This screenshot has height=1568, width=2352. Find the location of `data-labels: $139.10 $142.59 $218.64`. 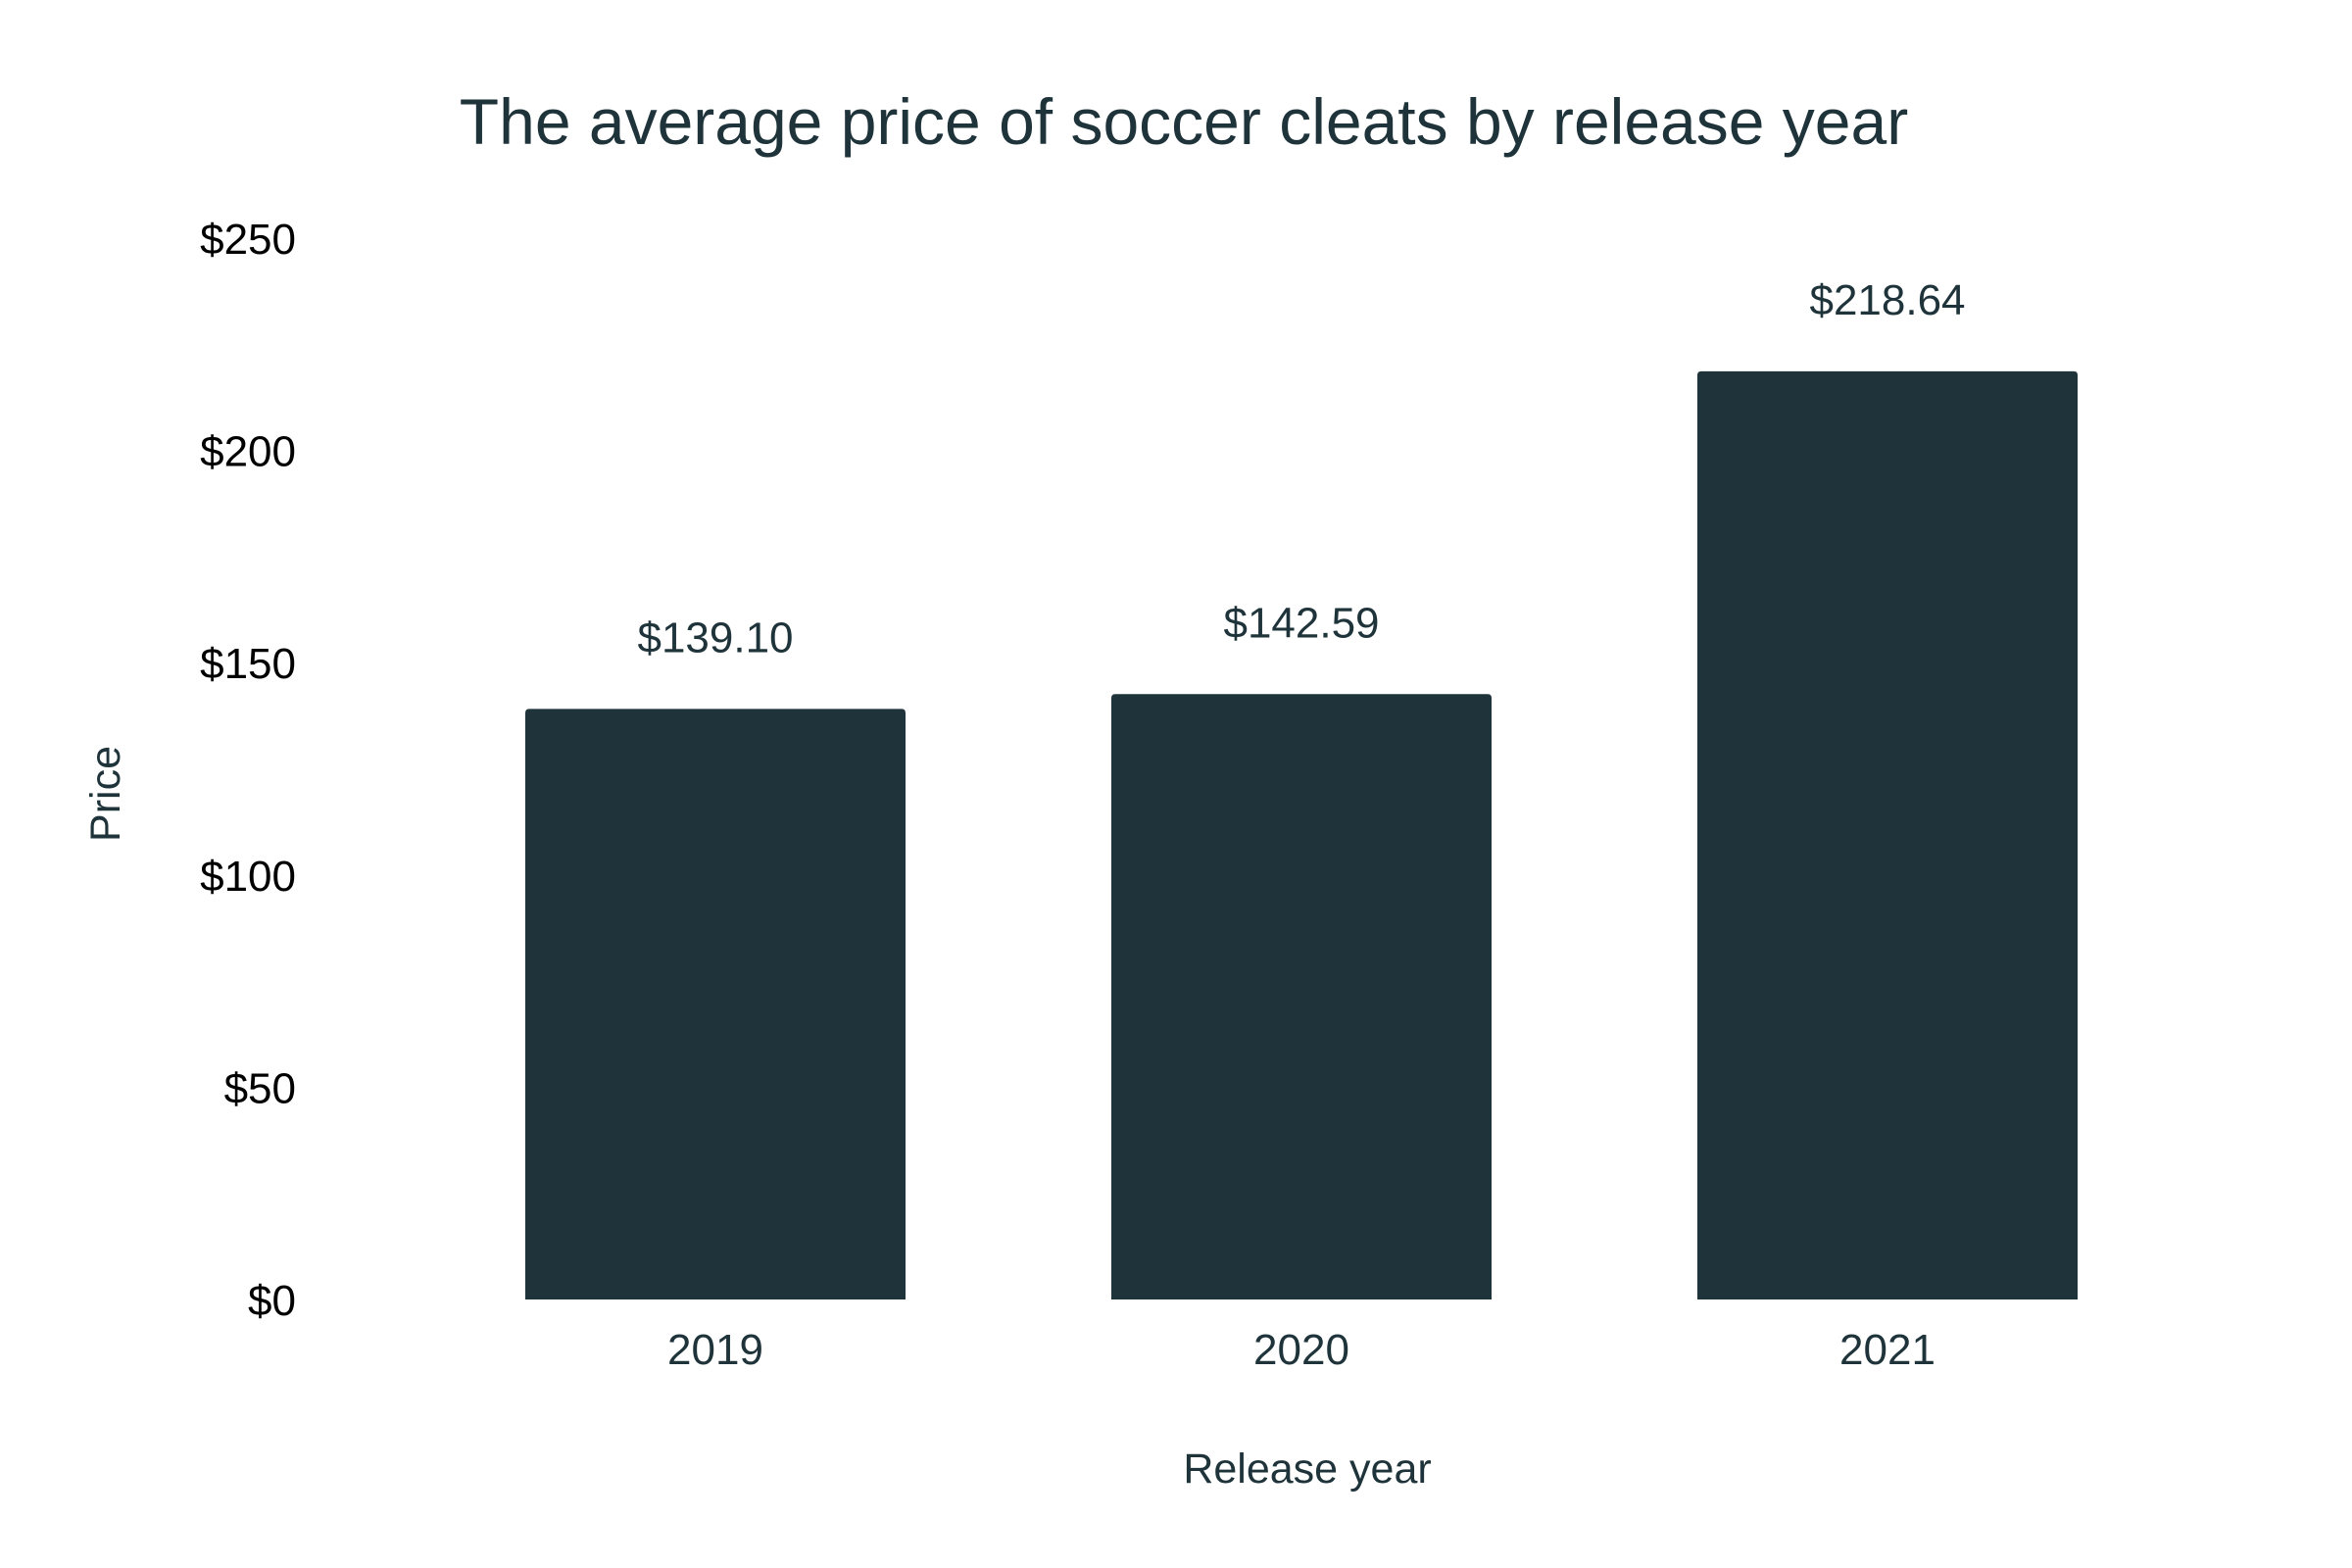

data-labels: $139.10 $142.59 $218.64 is located at coordinates (1301, 469).